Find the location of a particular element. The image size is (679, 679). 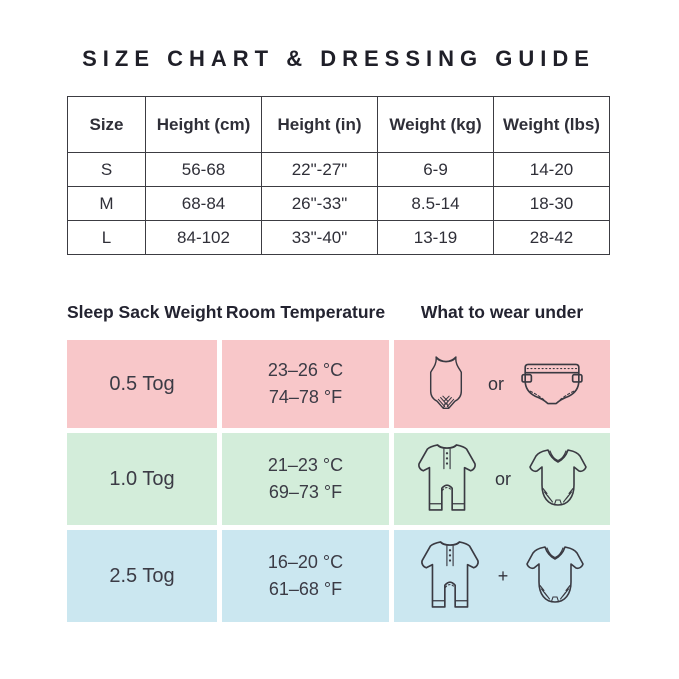

header-what-to-wear-under: What to wear under is located at coordinates (502, 312).